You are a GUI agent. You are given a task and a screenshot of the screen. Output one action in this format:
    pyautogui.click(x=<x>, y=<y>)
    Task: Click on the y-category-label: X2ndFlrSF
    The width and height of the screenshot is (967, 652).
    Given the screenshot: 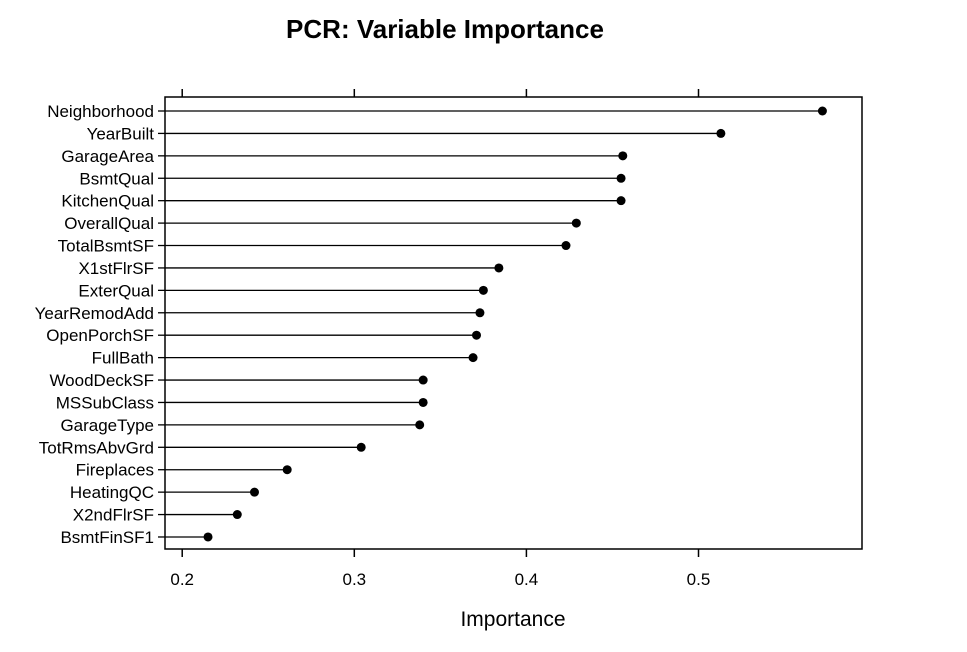 What is the action you would take?
    pyautogui.click(x=113, y=515)
    